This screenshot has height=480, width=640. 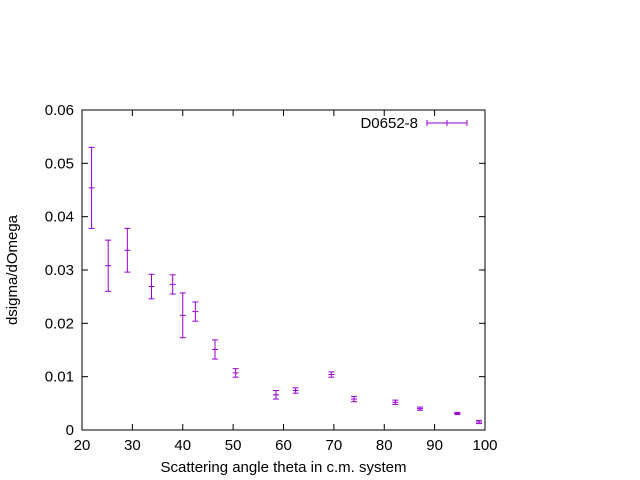 I want to click on y-tick-labels: 0 0.01 0.02 0.03 0.04 0.05 0.06, so click(x=59, y=270).